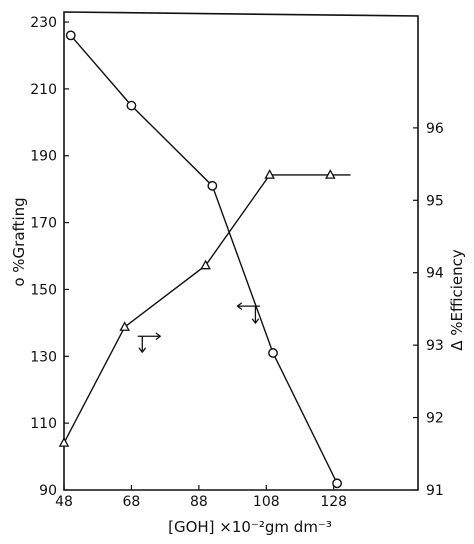  What do you see at coordinates (266, 502) in the screenshot?
I see `x-tick-label: 108` at bounding box center [266, 502].